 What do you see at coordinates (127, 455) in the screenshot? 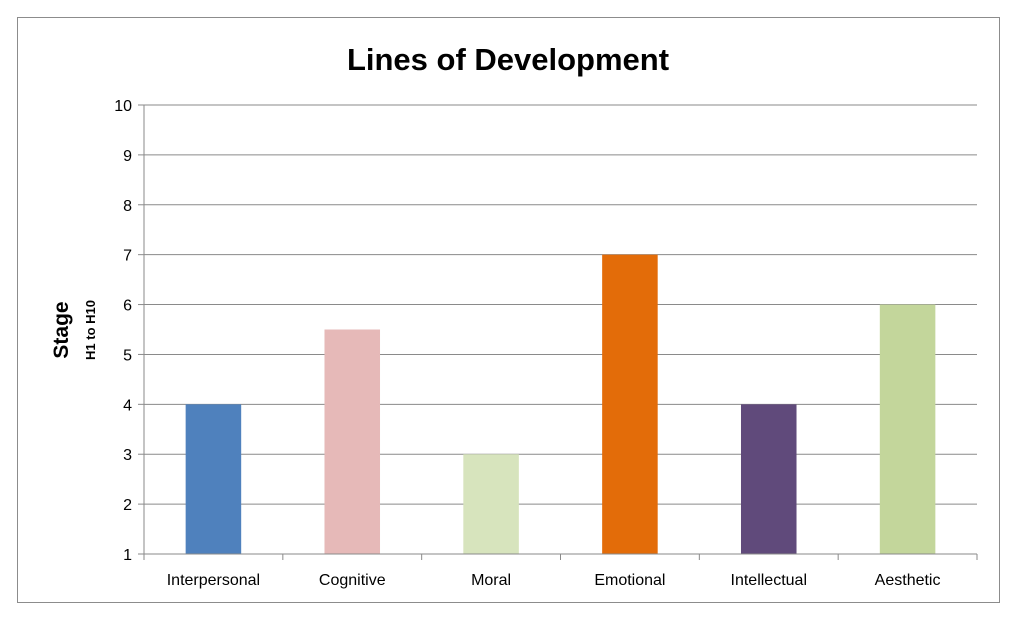
I see `y-tick-label: 3` at bounding box center [127, 455].